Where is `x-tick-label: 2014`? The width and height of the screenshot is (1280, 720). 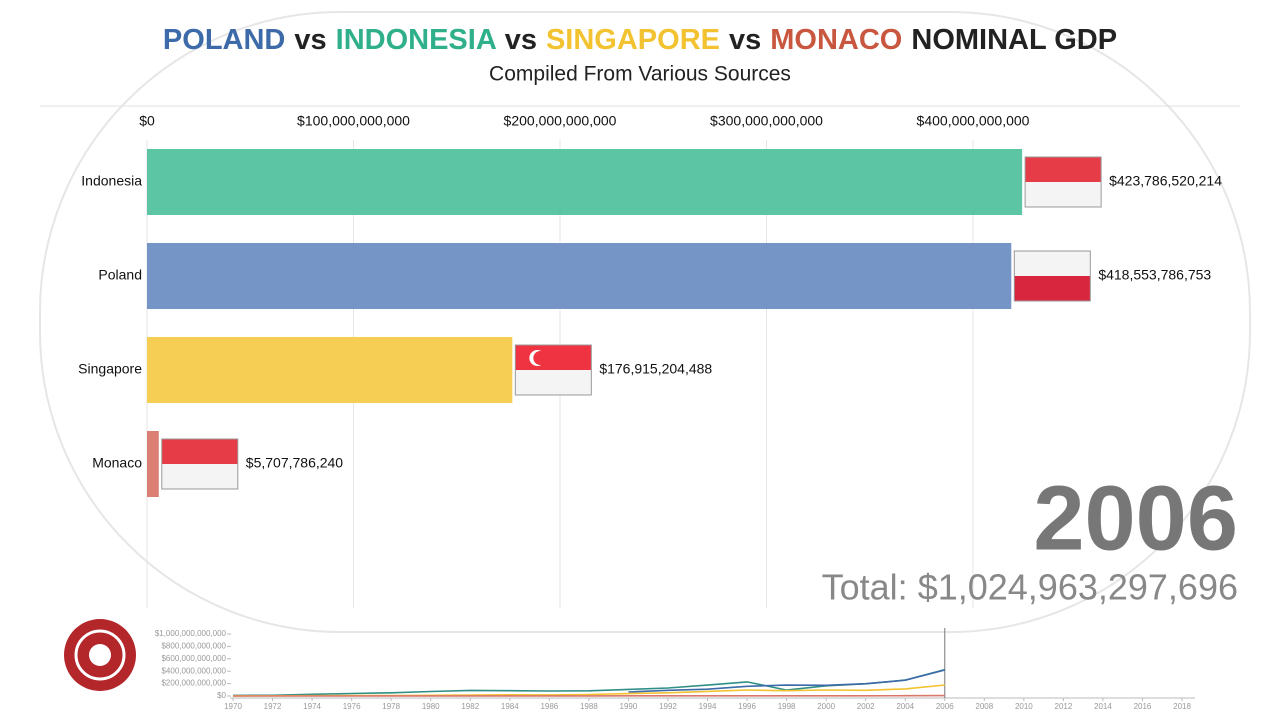 x-tick-label: 2014 is located at coordinates (1103, 706).